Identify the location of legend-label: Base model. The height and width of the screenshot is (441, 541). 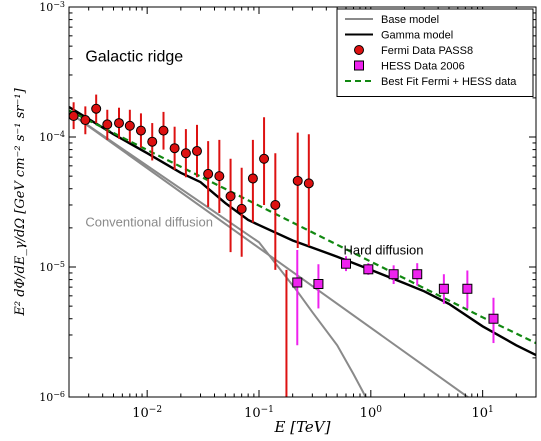
(410, 20).